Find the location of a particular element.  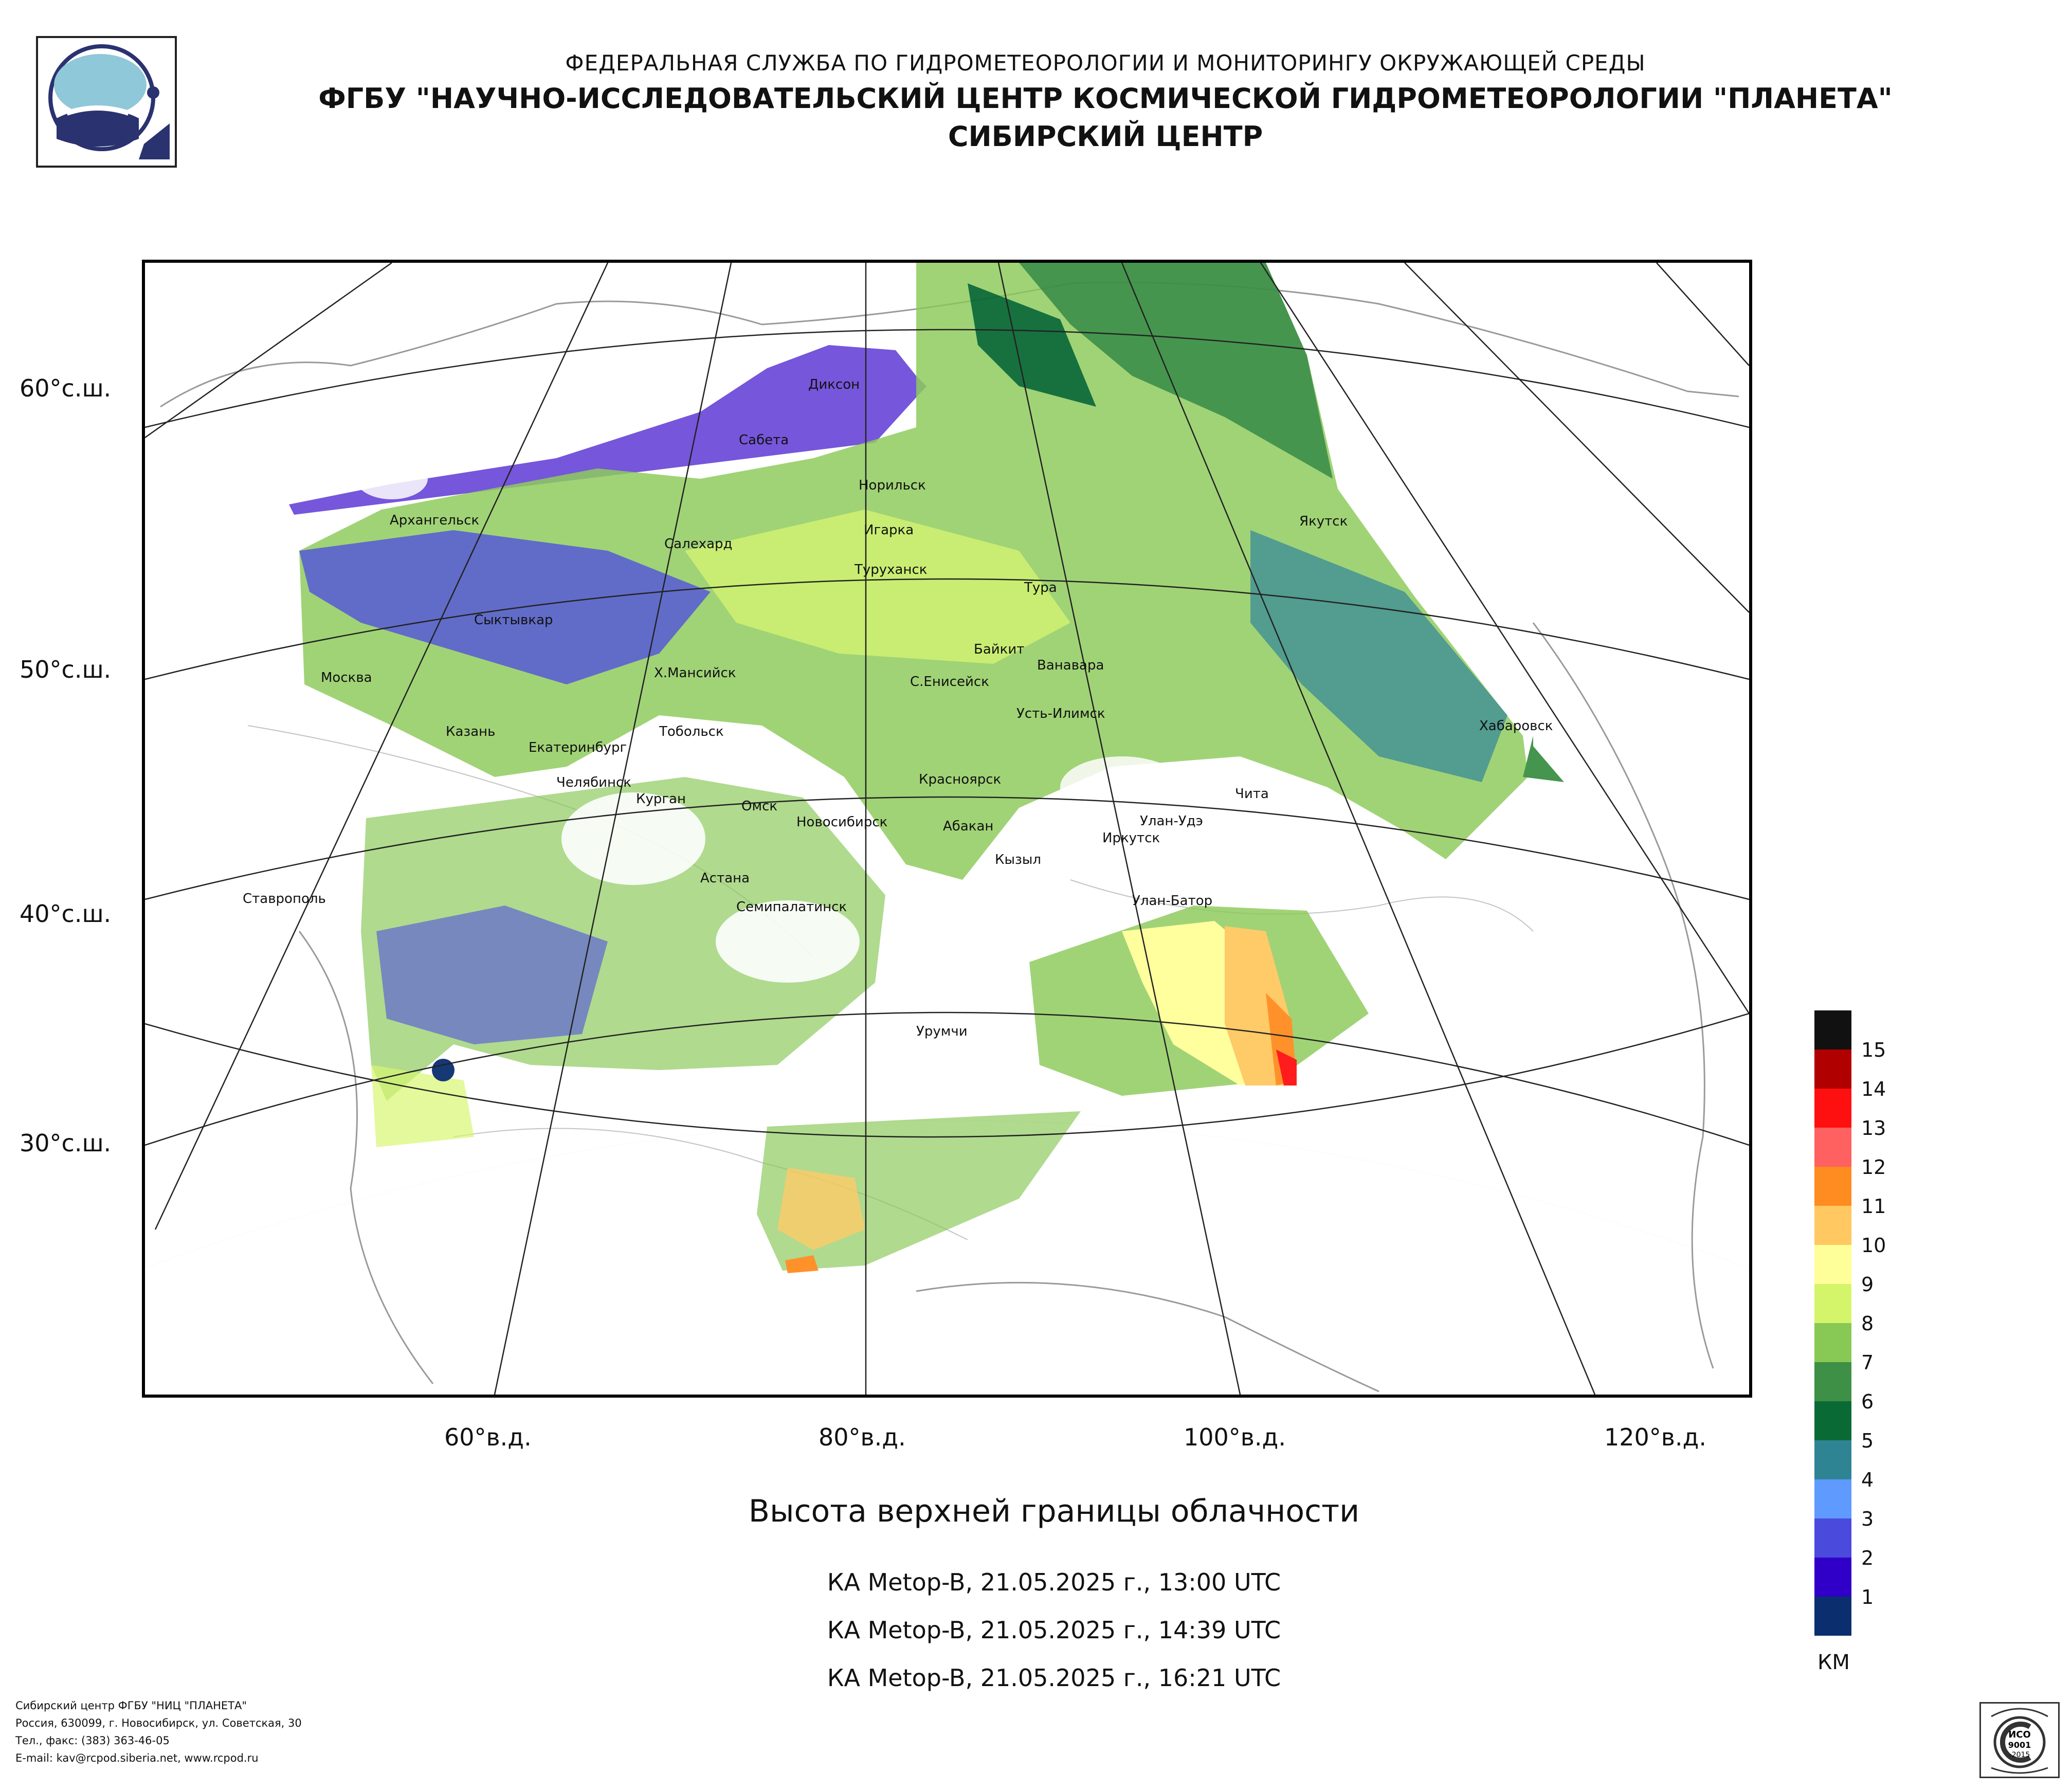

city-label: Казань is located at coordinates (471, 731).